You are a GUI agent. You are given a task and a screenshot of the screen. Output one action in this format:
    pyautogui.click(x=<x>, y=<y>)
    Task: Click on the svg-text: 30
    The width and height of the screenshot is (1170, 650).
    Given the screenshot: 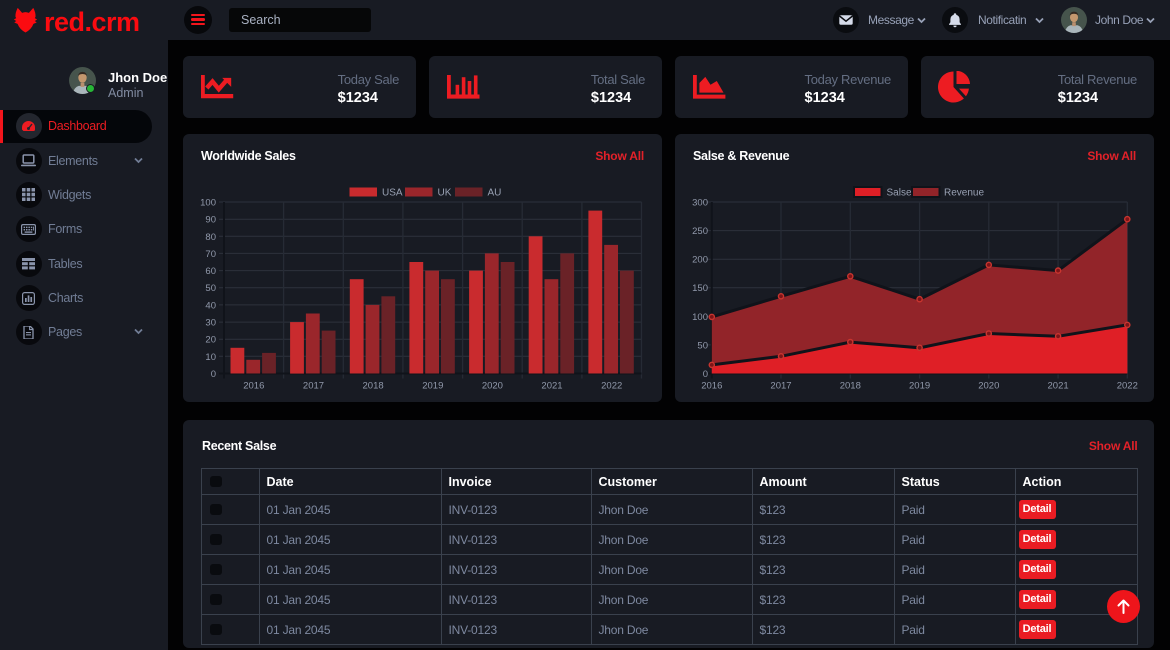 What is the action you would take?
    pyautogui.click(x=210, y=323)
    